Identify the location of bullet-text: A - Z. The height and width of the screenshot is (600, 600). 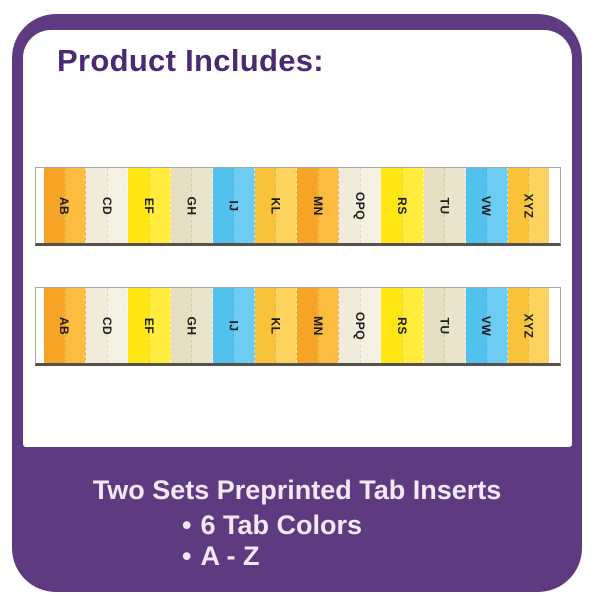
(230, 556).